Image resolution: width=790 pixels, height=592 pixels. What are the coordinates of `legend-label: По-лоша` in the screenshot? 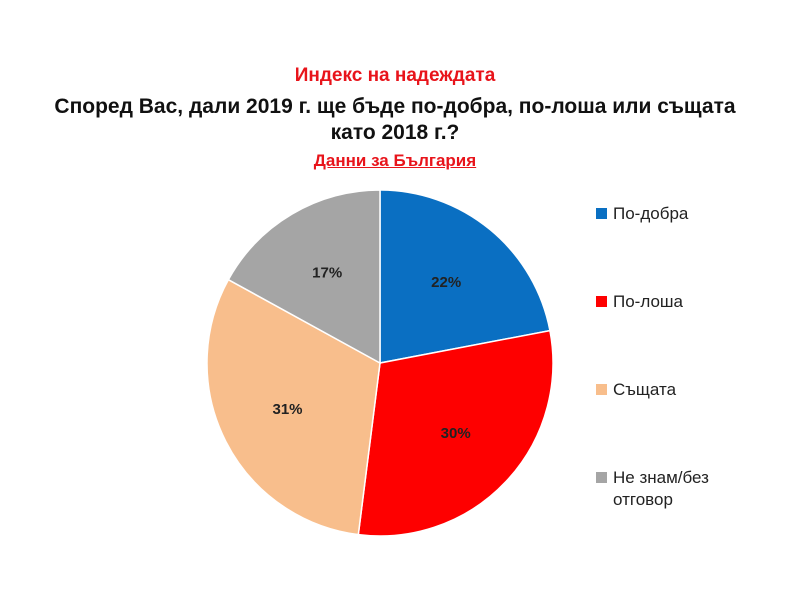 It's located at (648, 301).